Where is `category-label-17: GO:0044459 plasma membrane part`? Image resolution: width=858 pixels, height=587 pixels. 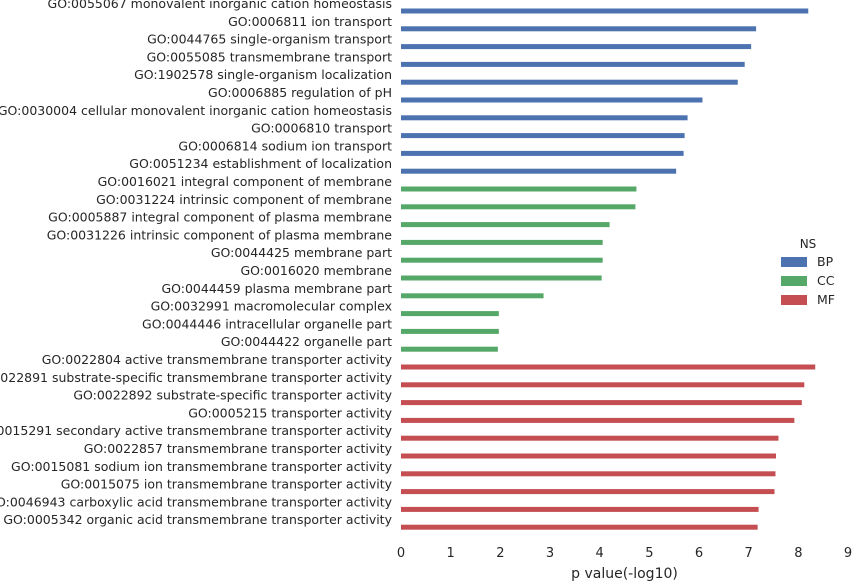
category-label-17: GO:0044459 plasma membrane part is located at coordinates (276, 288).